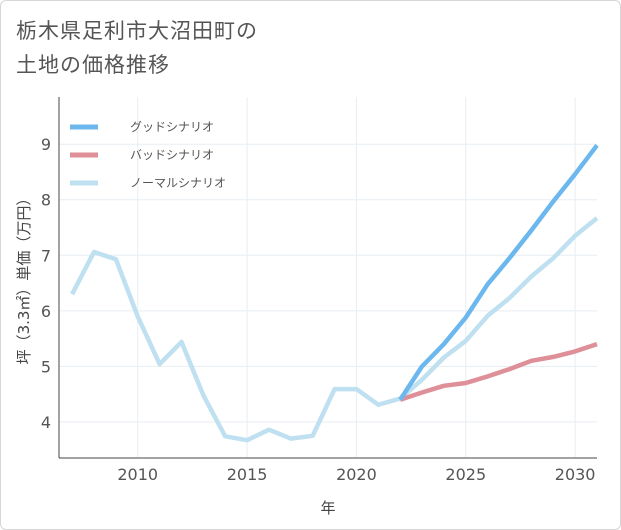 The image size is (621, 530). I want to click on legend-label-1: バッドシナリオ, so click(172, 155).